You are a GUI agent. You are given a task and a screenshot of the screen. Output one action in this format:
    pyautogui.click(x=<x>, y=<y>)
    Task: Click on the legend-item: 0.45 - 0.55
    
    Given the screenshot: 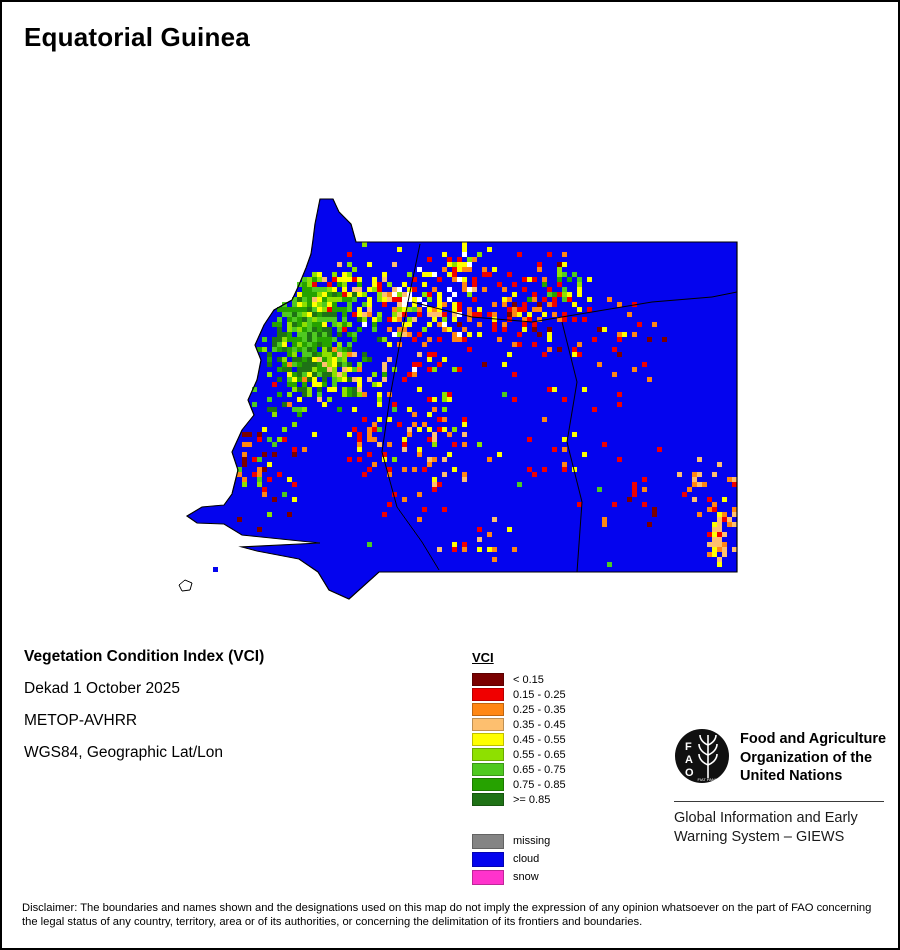 What is the action you would take?
    pyautogui.click(x=519, y=739)
    